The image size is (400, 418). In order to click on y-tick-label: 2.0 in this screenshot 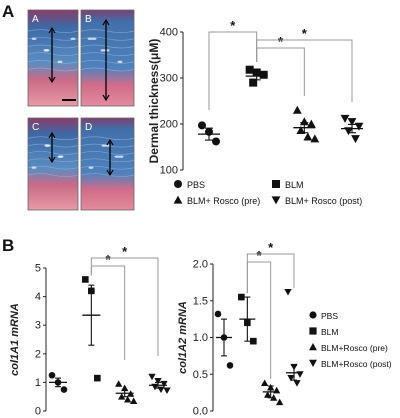, I will do `click(200, 265)`.